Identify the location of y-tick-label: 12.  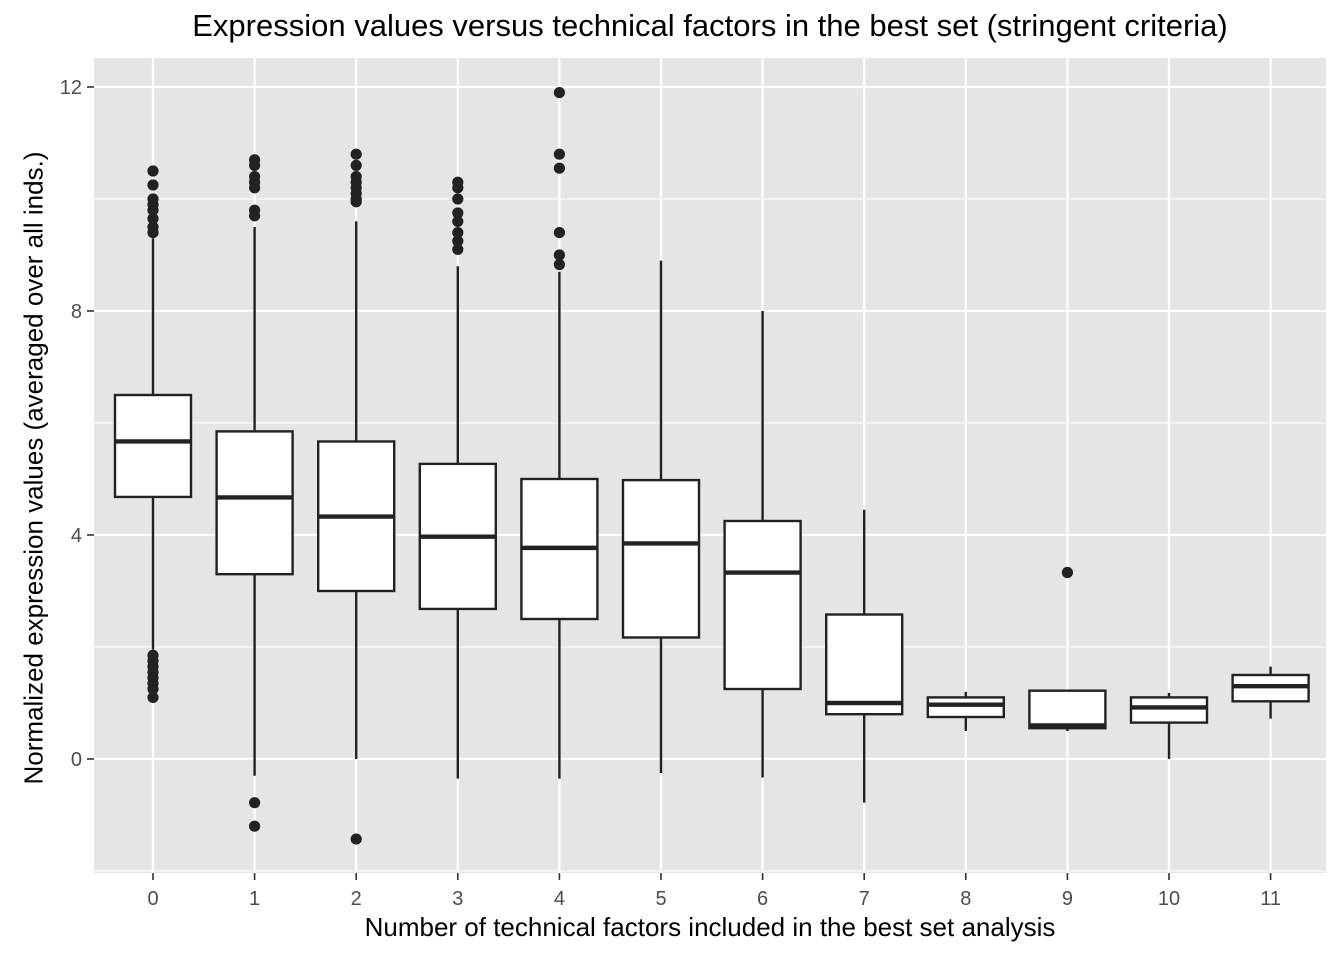
(71, 88).